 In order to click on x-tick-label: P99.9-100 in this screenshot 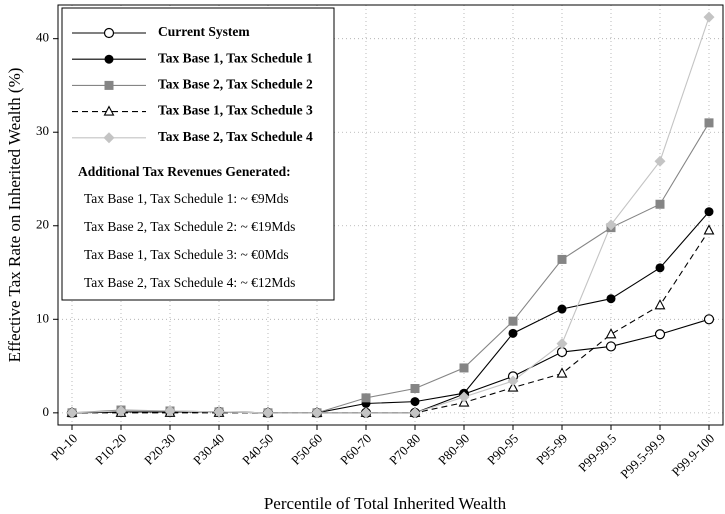, I will do `click(693, 455)`.